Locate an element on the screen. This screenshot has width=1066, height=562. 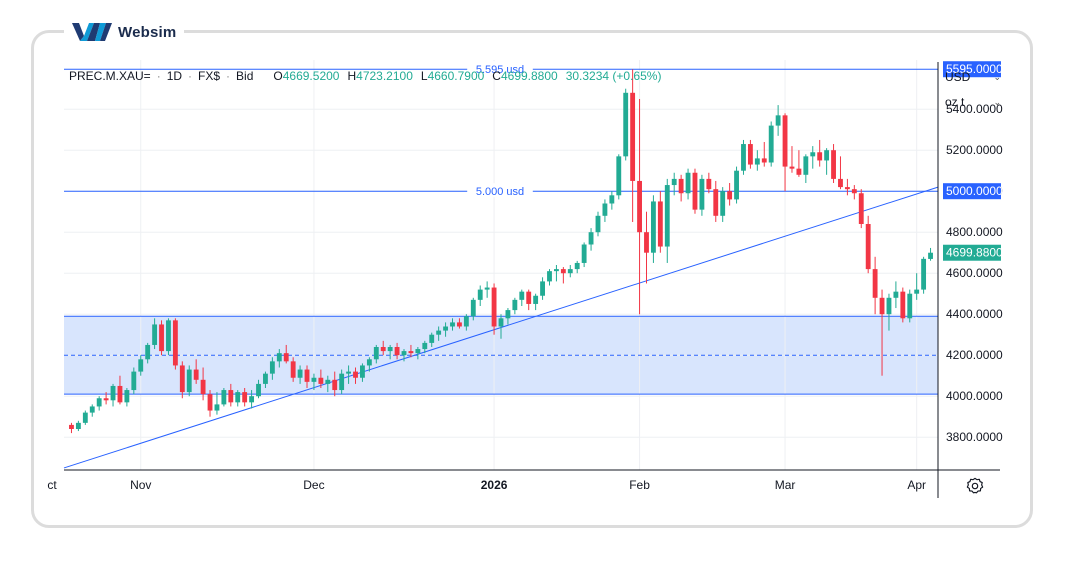
open-value: 4669.5200 is located at coordinates (311, 76).